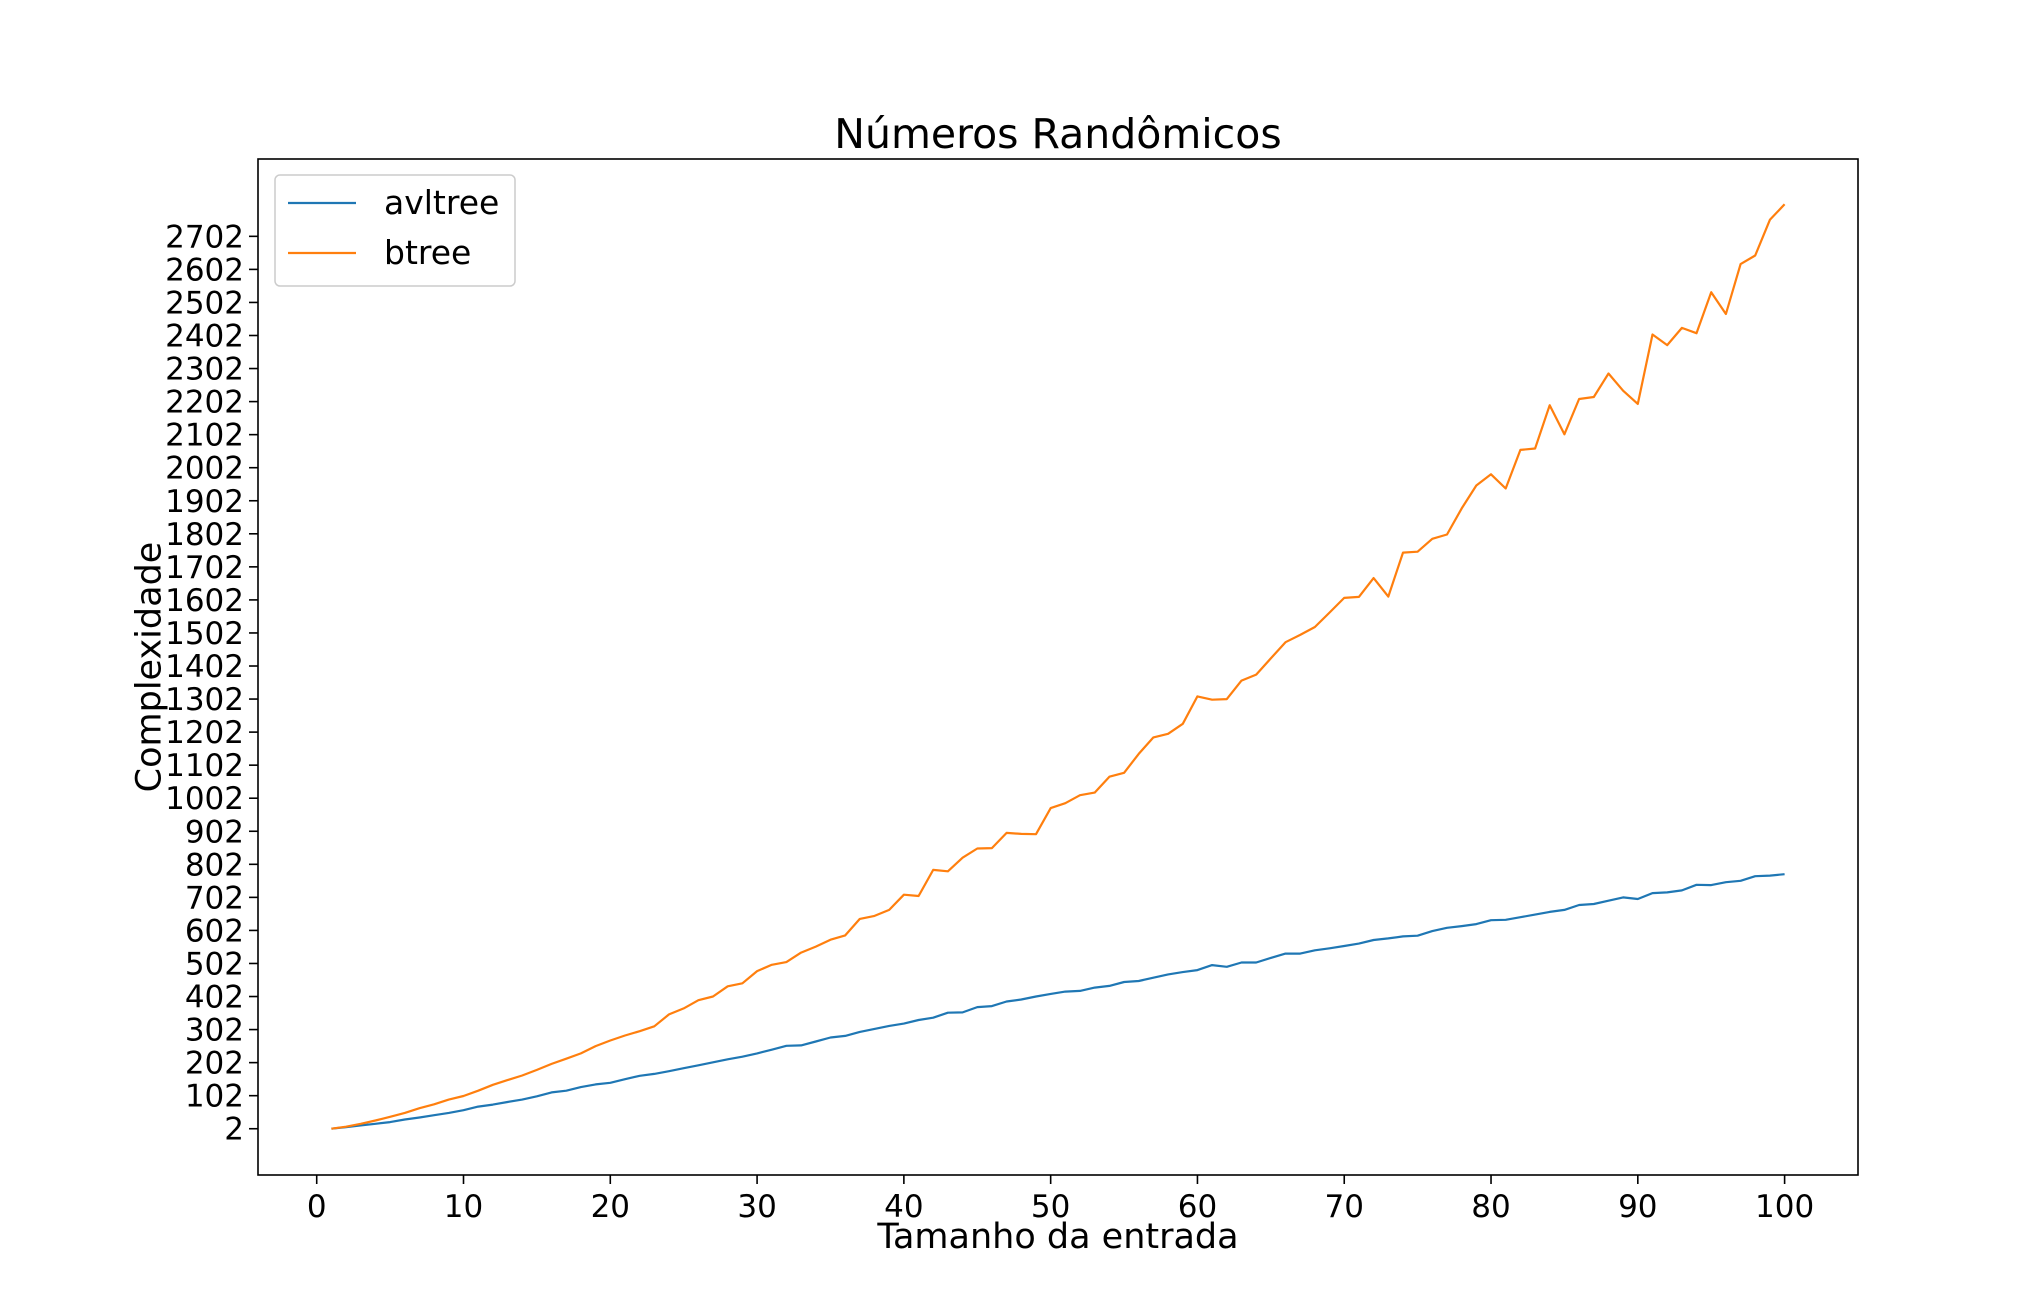 The width and height of the screenshot is (2030, 1300). Describe the element at coordinates (1344, 1207) in the screenshot. I see `x-tick-label: 70` at that location.